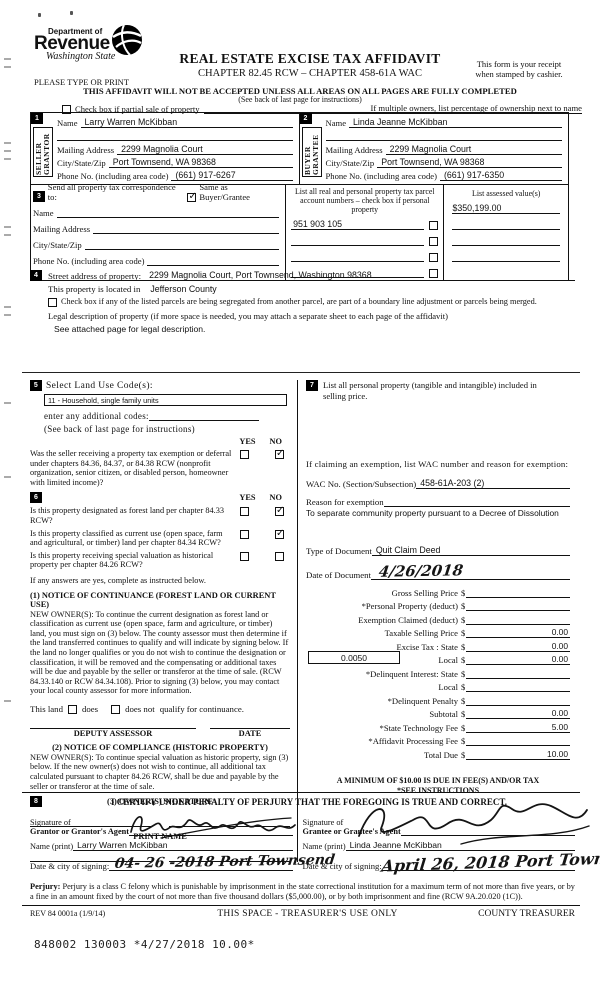  I want to click on personal-property-deduct-field, so click(518, 610).